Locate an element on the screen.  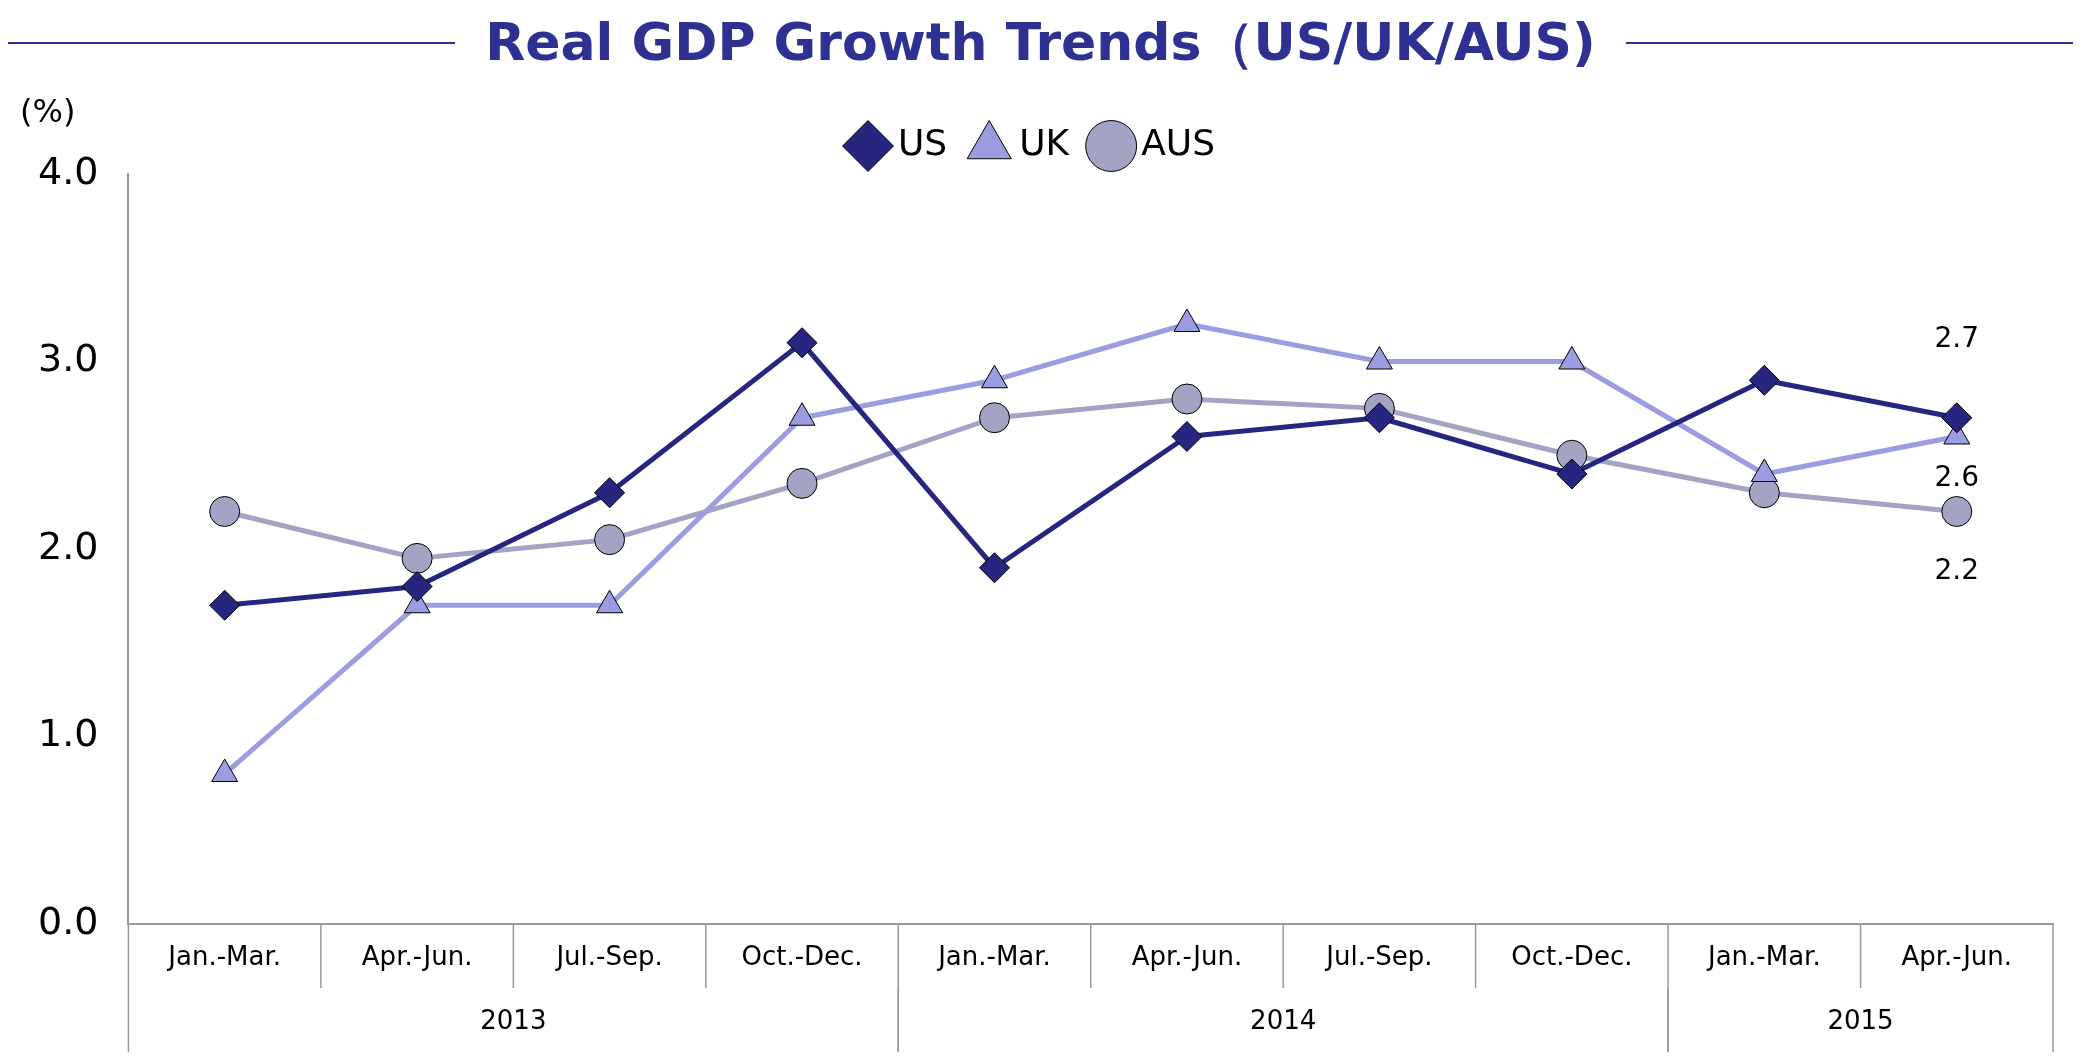
text: 2015 is located at coordinates (1860, 1019).